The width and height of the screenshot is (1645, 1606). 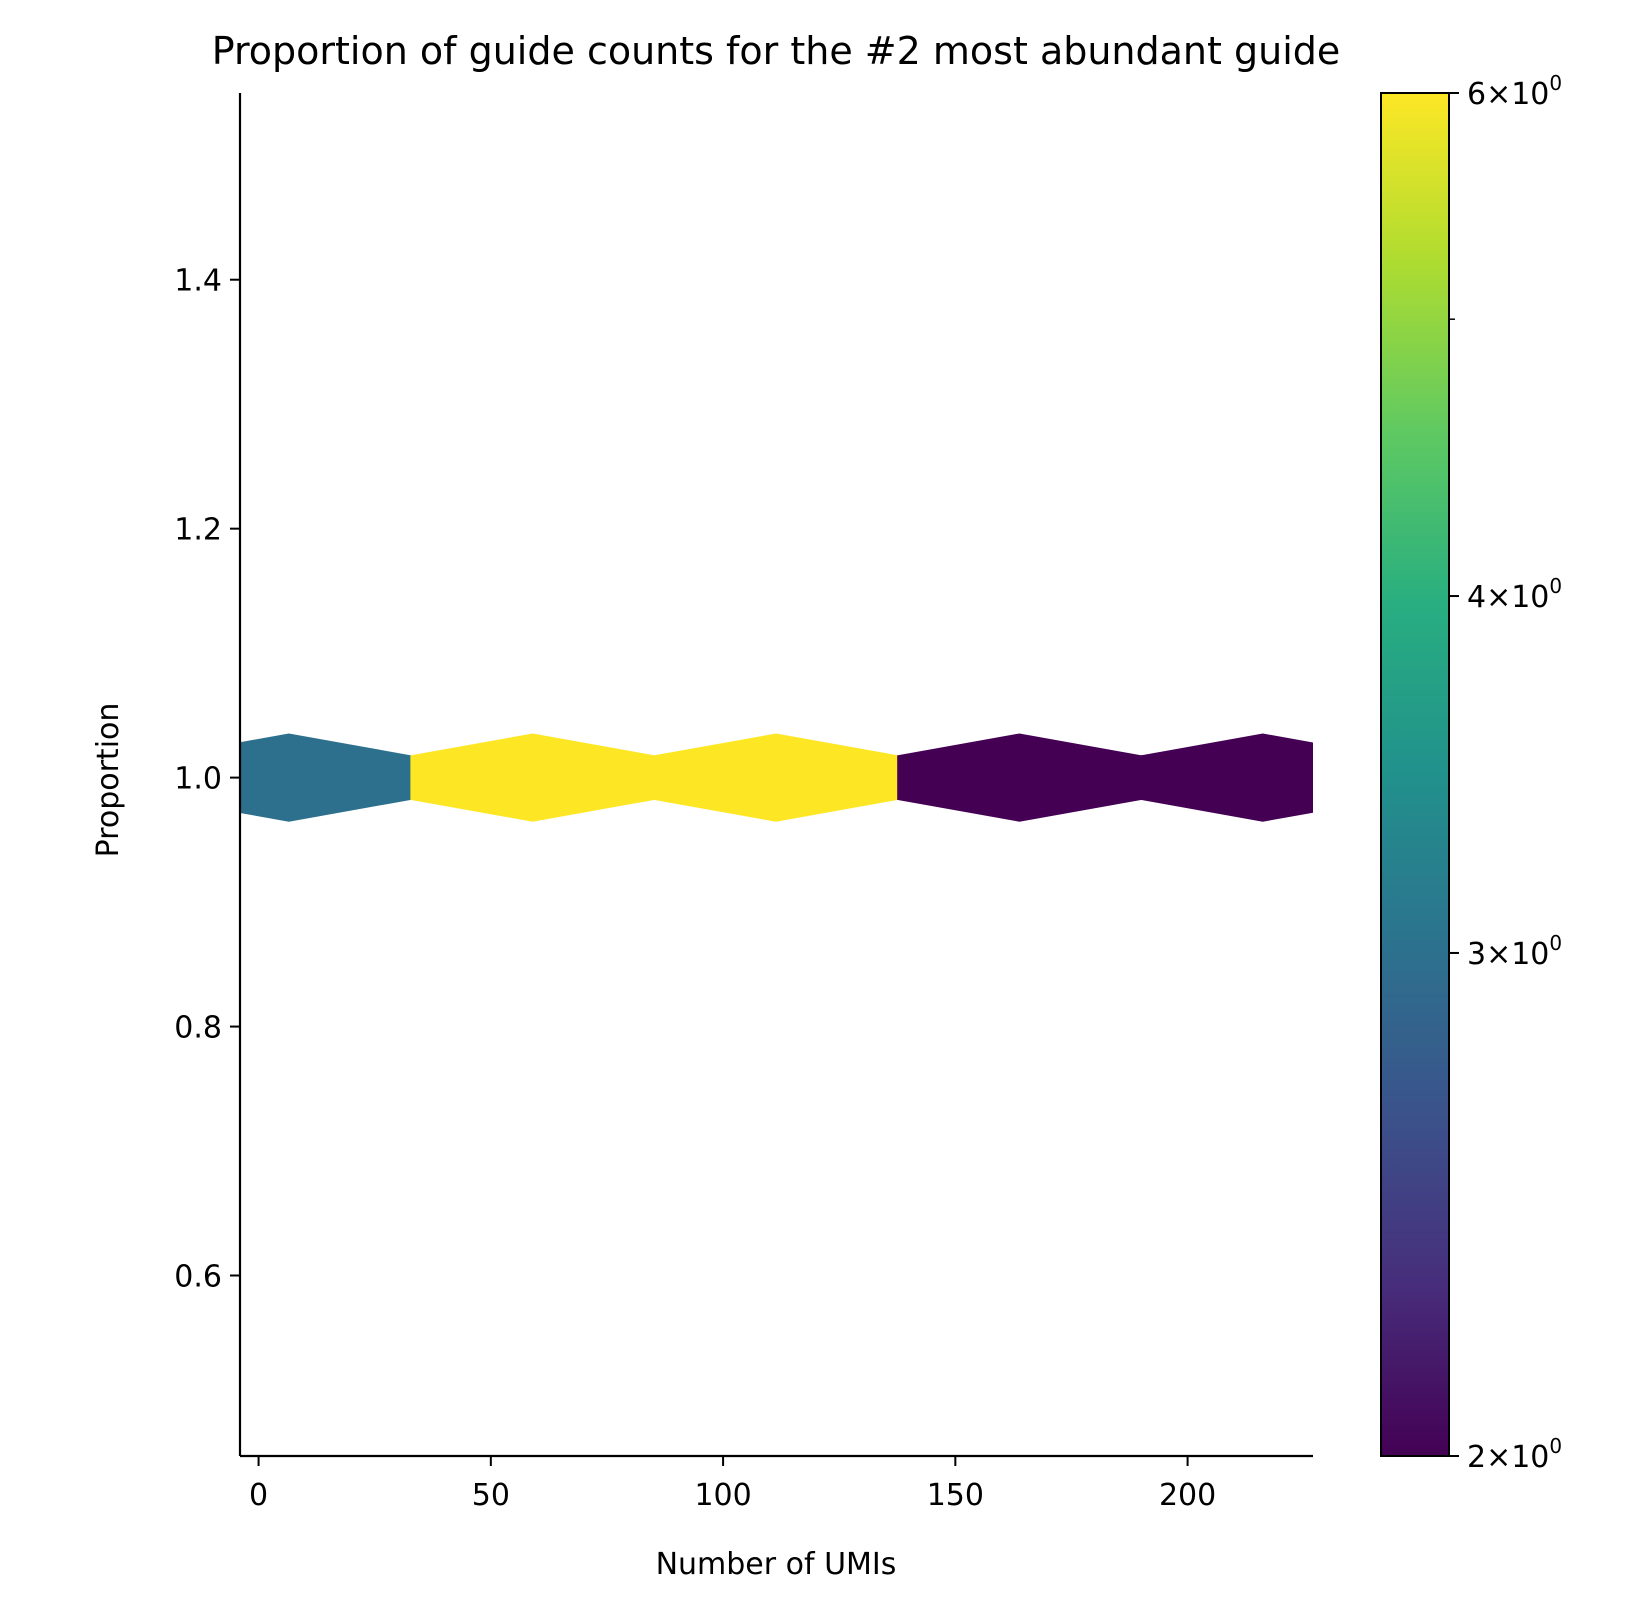 I want to click on y-tick-label: 0.8, so click(x=198, y=1028).